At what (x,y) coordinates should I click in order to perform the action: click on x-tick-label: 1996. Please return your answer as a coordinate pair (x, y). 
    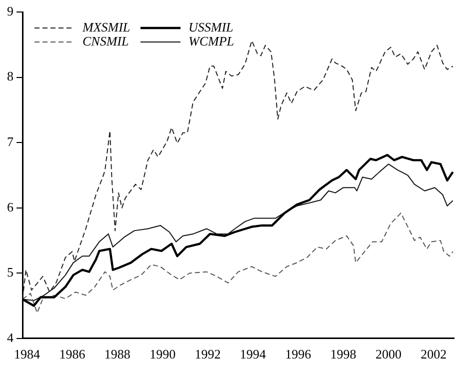
    Looking at the image, I should click on (298, 354).